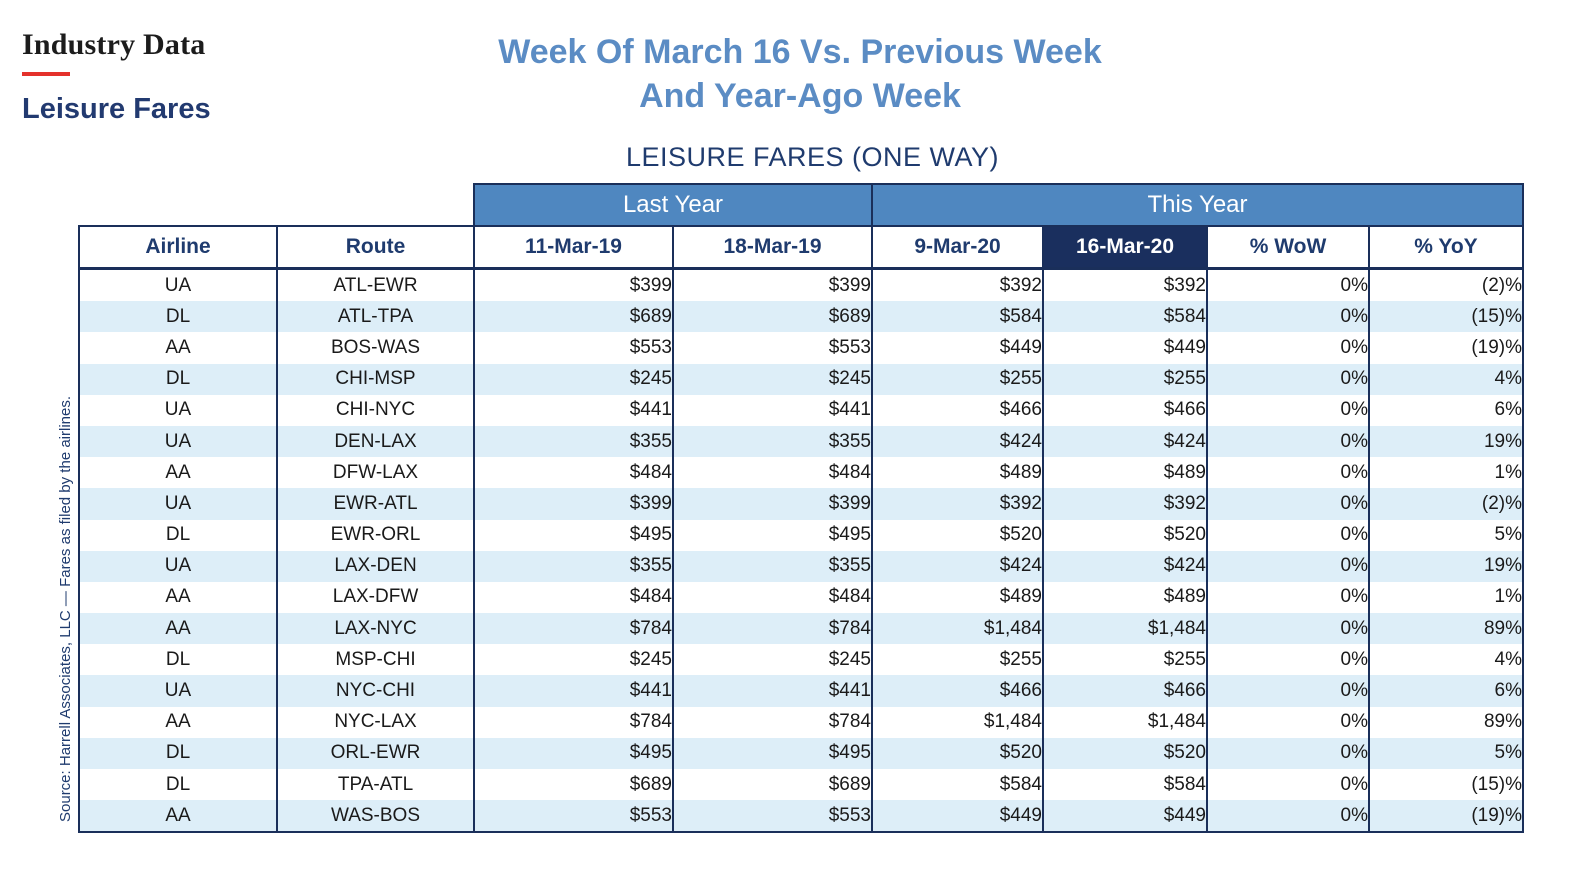 The height and width of the screenshot is (870, 1577). Describe the element at coordinates (957, 629) in the screenshot. I see `fare-9-mar-20-cell: $1,484` at that location.